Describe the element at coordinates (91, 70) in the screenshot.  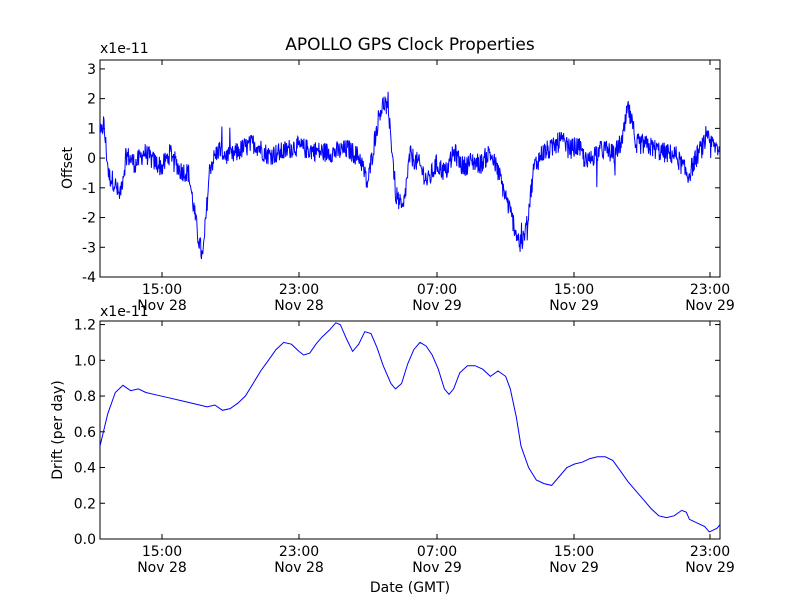
I see `offset-y-tick-label: 3` at that location.